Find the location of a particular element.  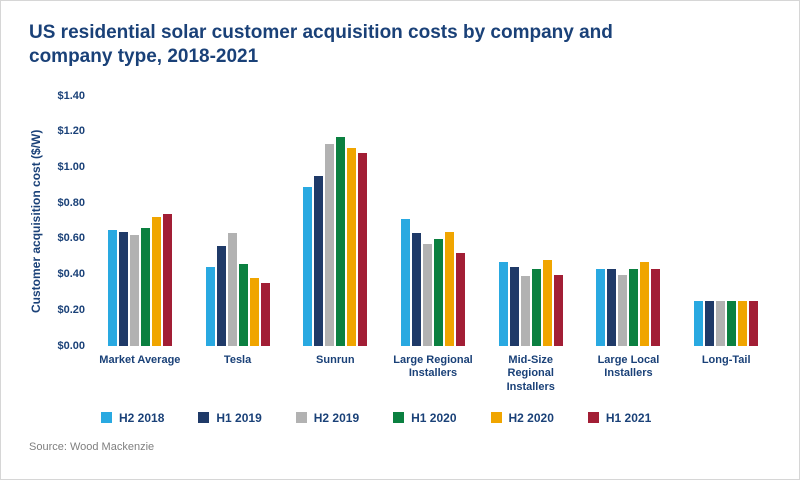

legend-item: H1 2019 is located at coordinates (230, 417).